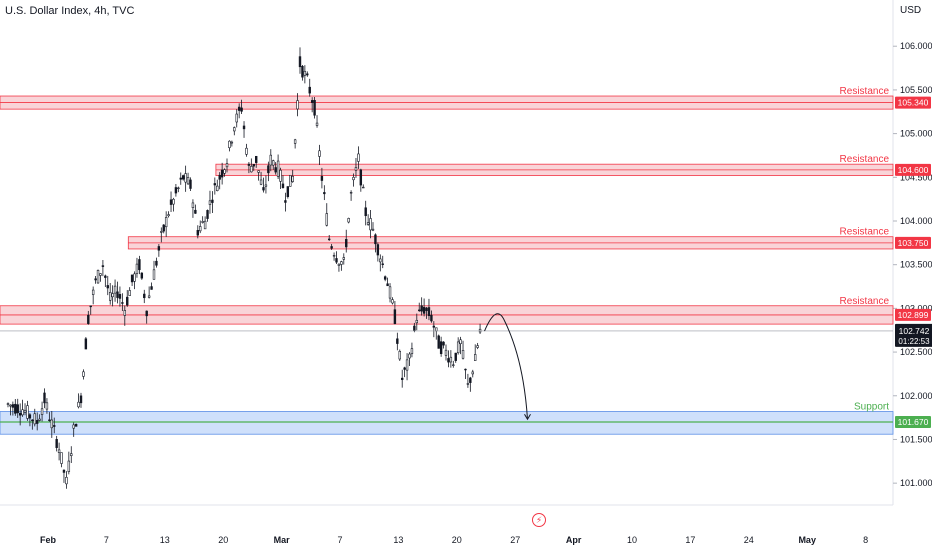 This screenshot has width=932, height=550. I want to click on resistance-label: Resistance, so click(865, 232).